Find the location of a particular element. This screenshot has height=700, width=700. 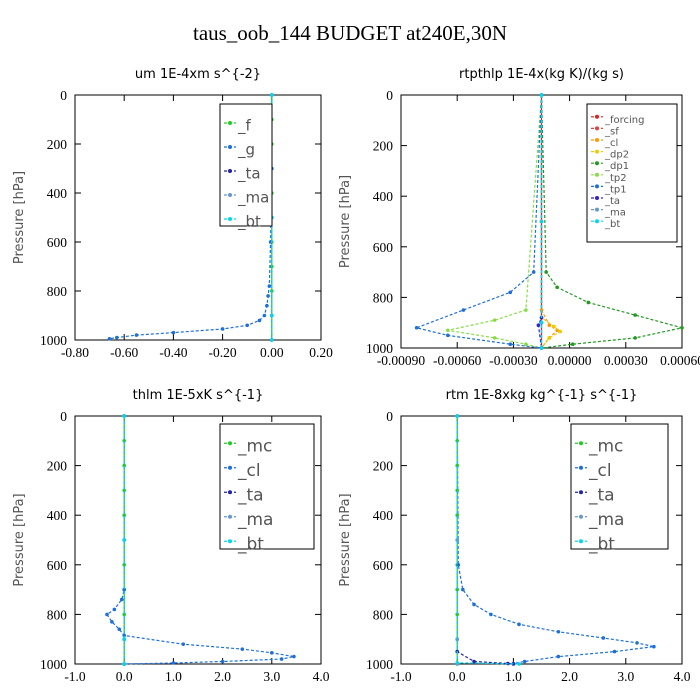

x-tick-label: 0.00030 is located at coordinates (626, 360).